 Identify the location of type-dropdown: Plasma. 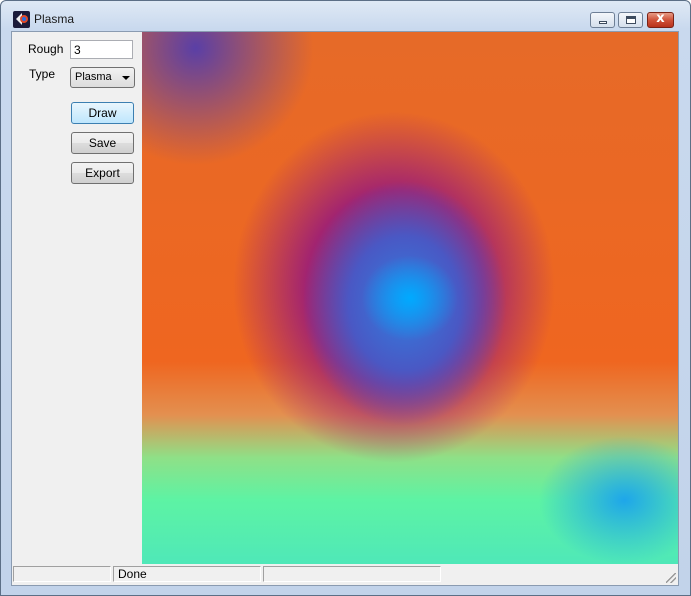
(102, 77).